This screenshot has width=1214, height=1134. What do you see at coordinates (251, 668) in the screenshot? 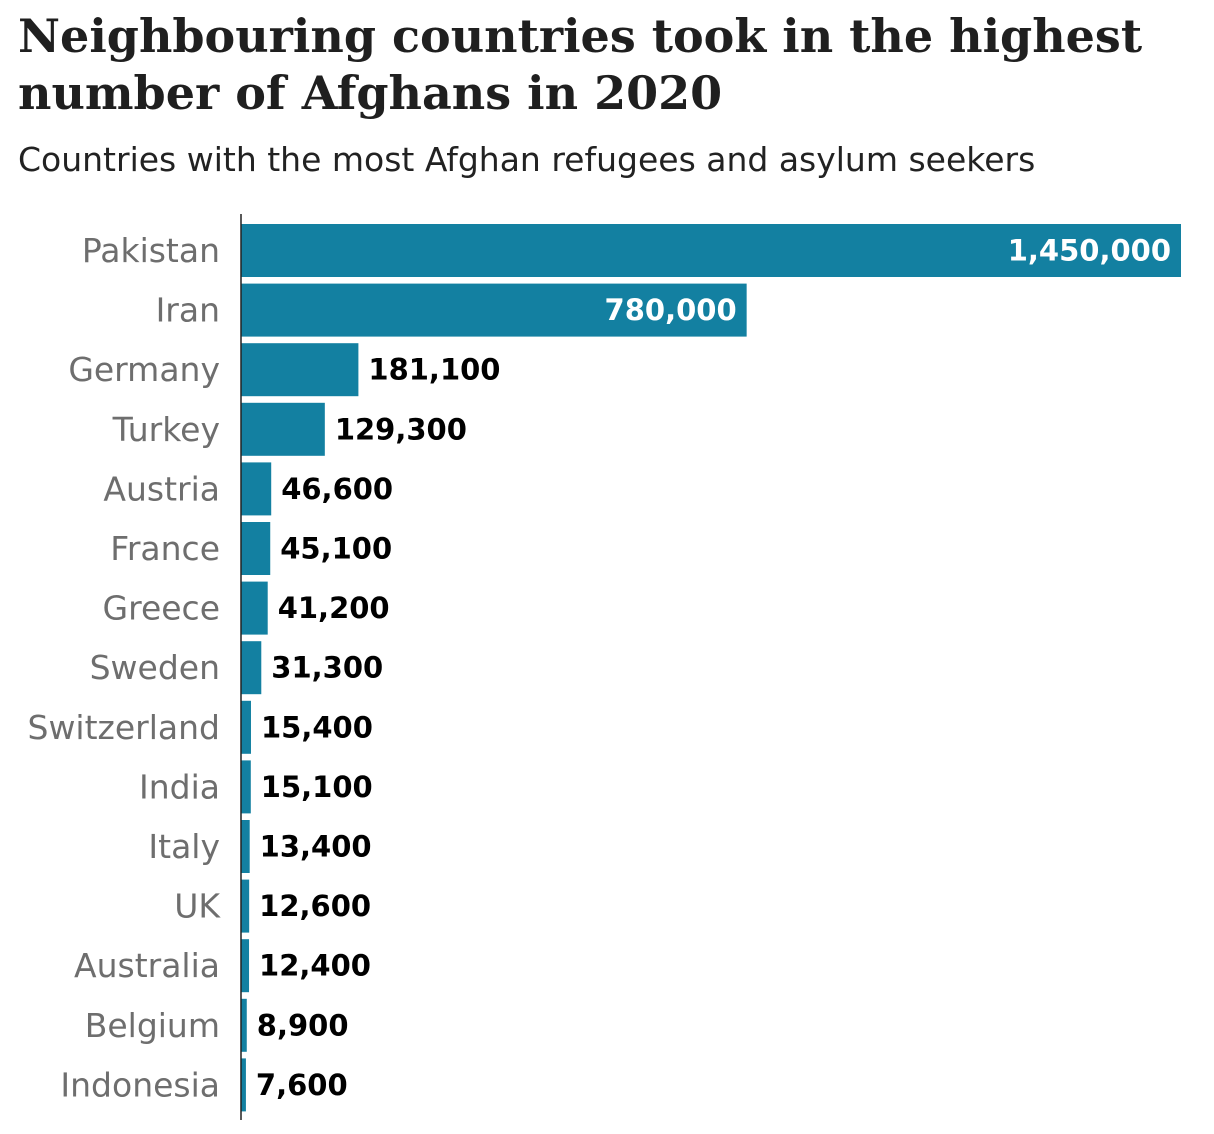
I see `bar-sweden` at bounding box center [251, 668].